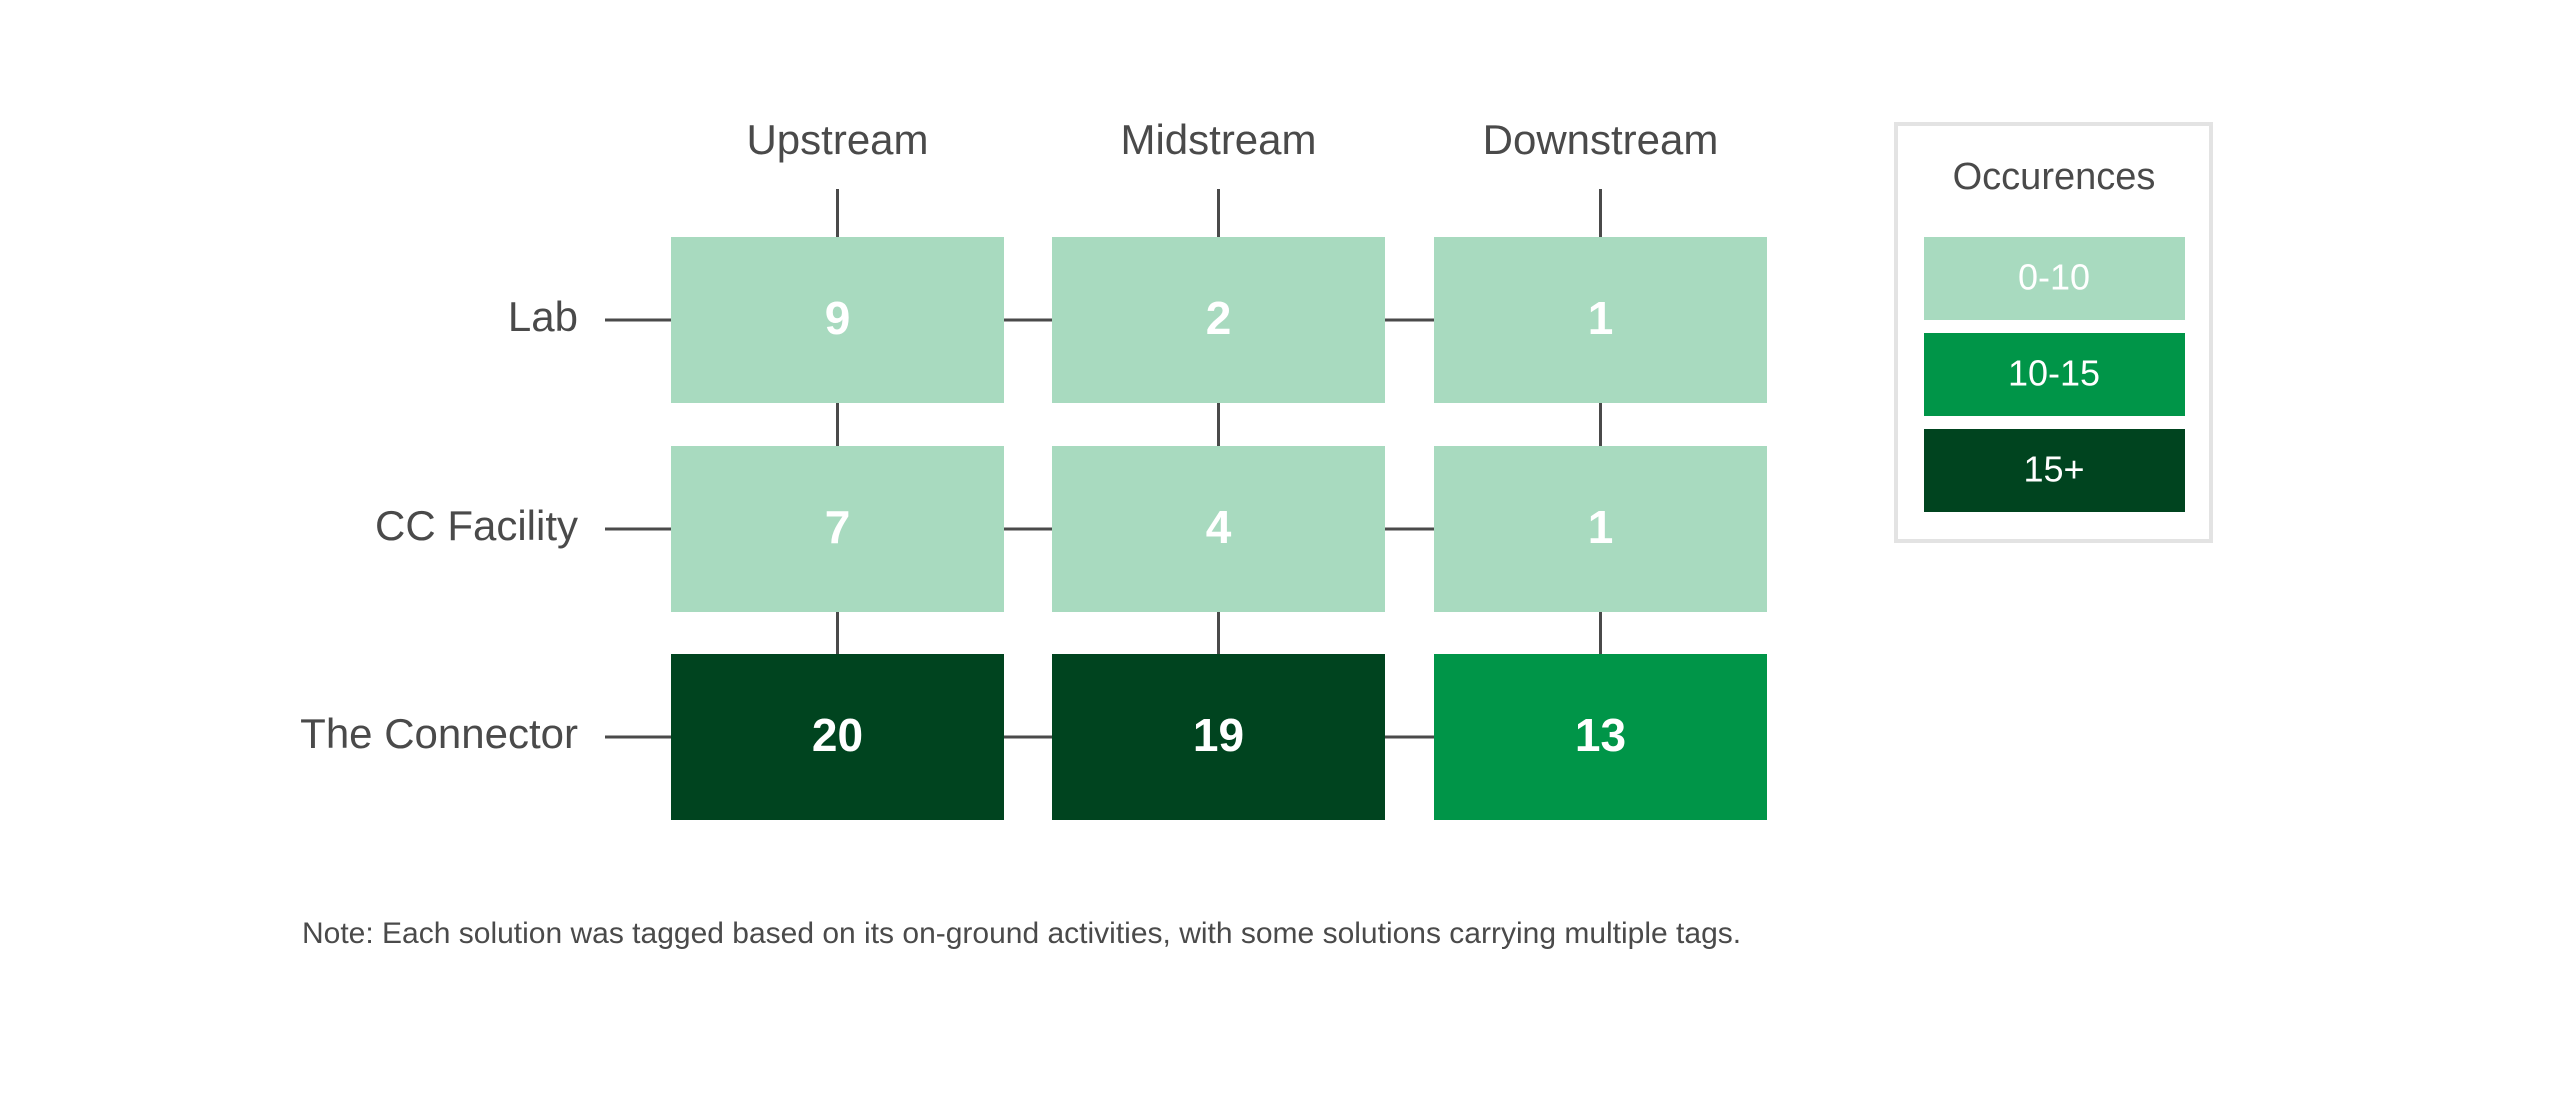 This screenshot has width=2550, height=1113. I want to click on column-label: Downstream, so click(1601, 139).